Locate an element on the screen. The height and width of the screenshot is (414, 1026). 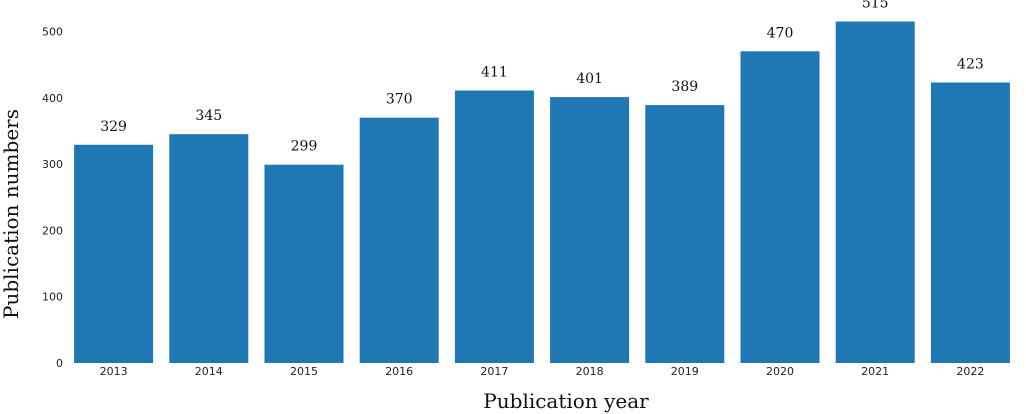
bar-2014 is located at coordinates (209, 248).